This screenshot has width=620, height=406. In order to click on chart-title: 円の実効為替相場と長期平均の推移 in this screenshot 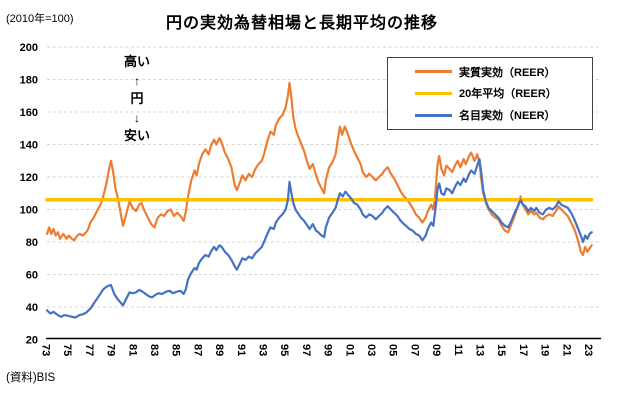, I will do `click(301, 23)`.